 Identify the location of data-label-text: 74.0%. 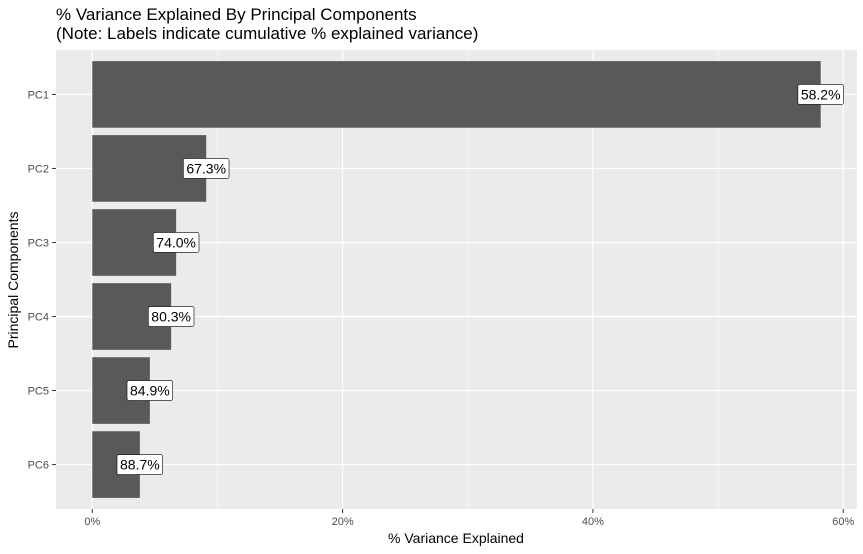
(176, 242).